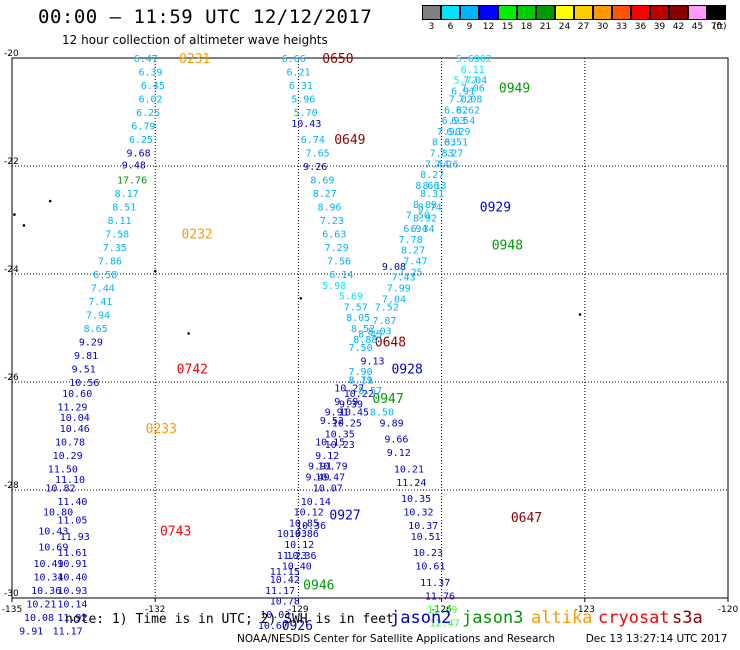  Describe the element at coordinates (318, 478) in the screenshot. I see `wave-height-value: 9.49` at that location.